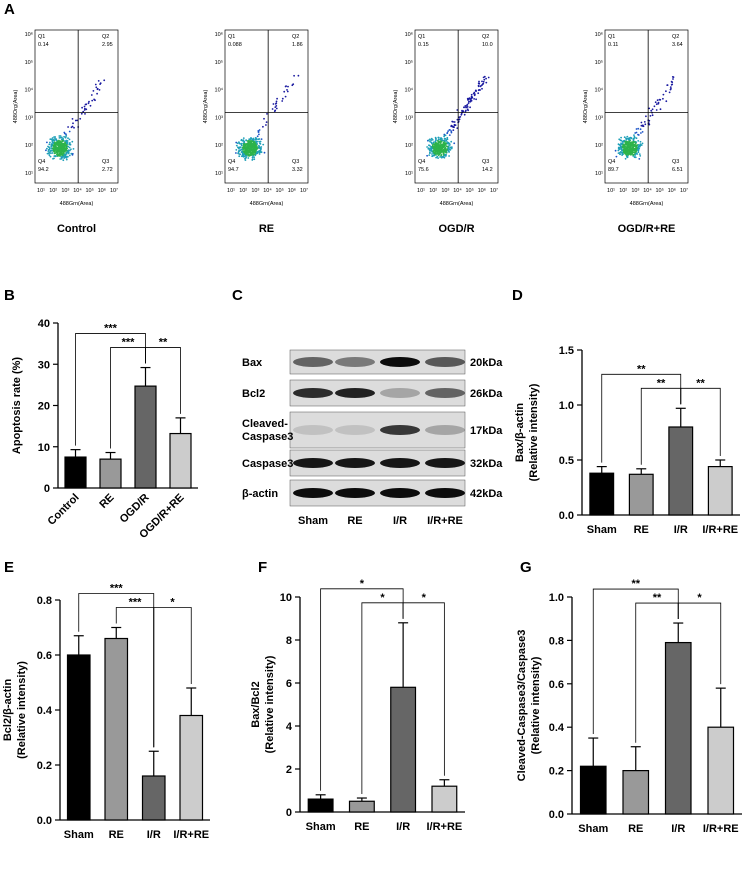 Image resolution: width=753 pixels, height=877 pixels. I want to click on x-tick-label: Sham, so click(321, 827).